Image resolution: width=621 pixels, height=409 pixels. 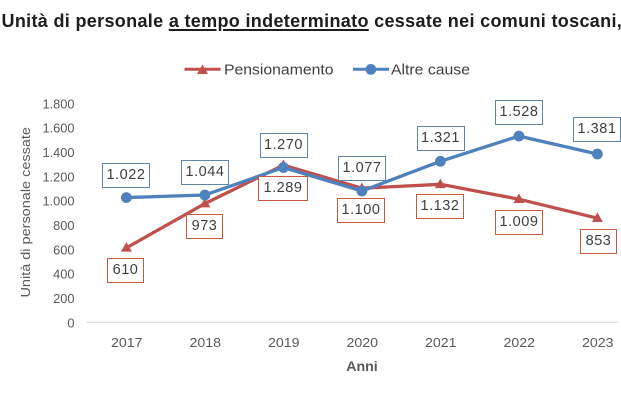 I want to click on svg-text: 1.400, so click(x=58, y=152).